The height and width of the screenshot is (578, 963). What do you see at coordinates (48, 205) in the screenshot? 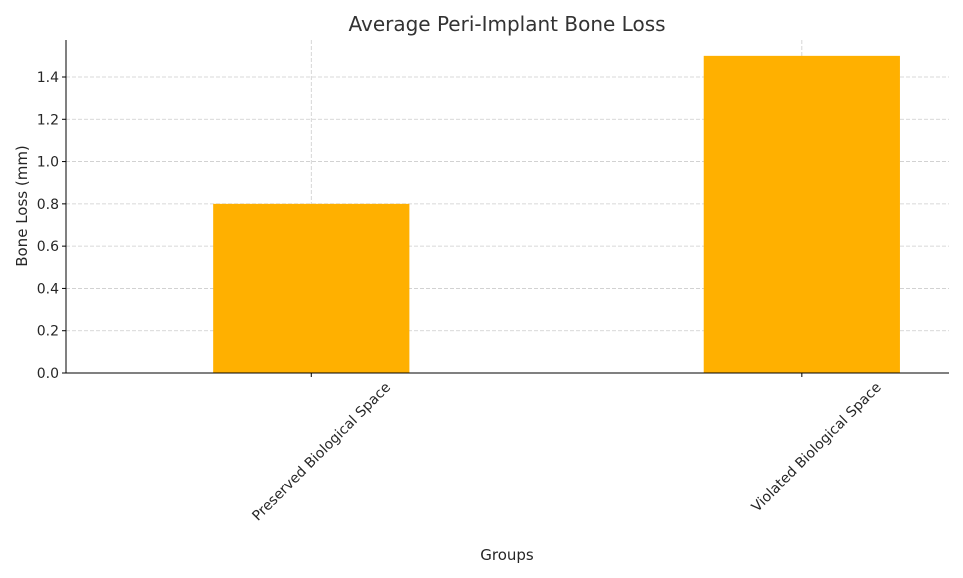
I see `y-tick-label: 0.8` at bounding box center [48, 205].